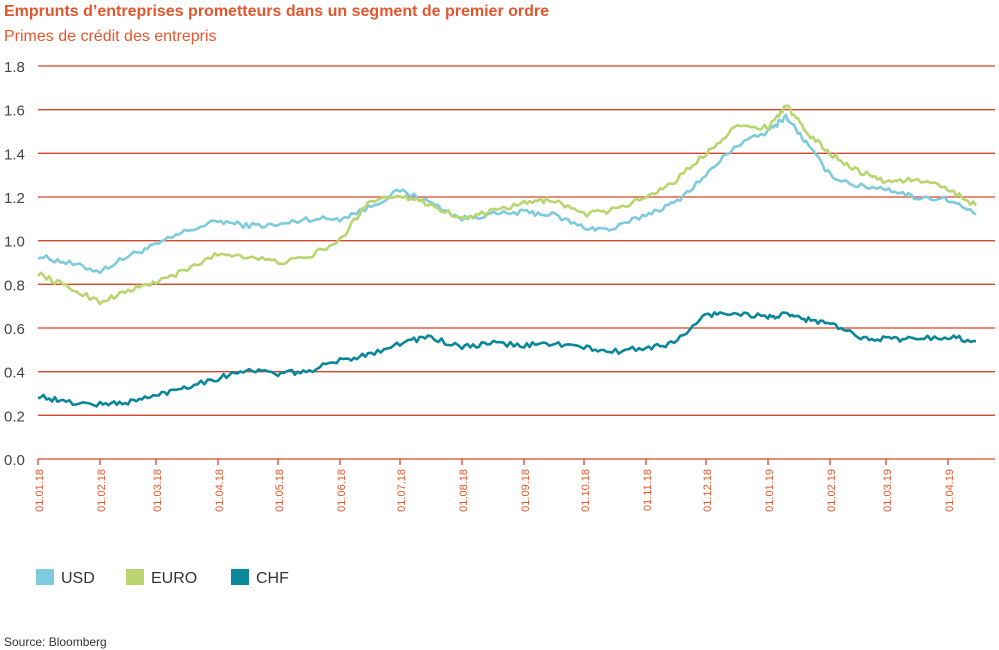 This screenshot has height=650, width=999. What do you see at coordinates (14, 198) in the screenshot?
I see `y-tick-label: 1.2` at bounding box center [14, 198].